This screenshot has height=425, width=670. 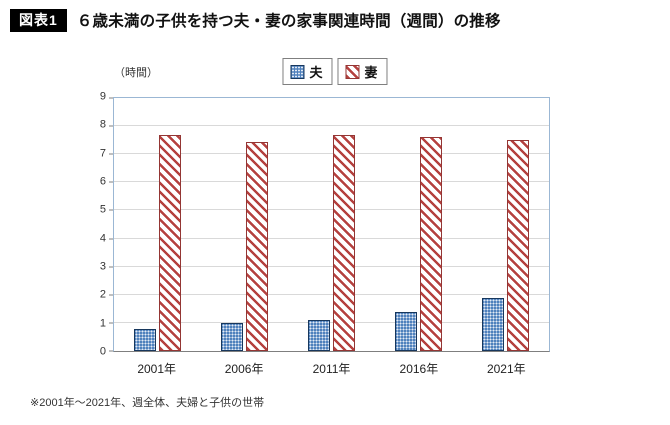 I want to click on y-tick-label-8: 8, so click(x=102, y=124).